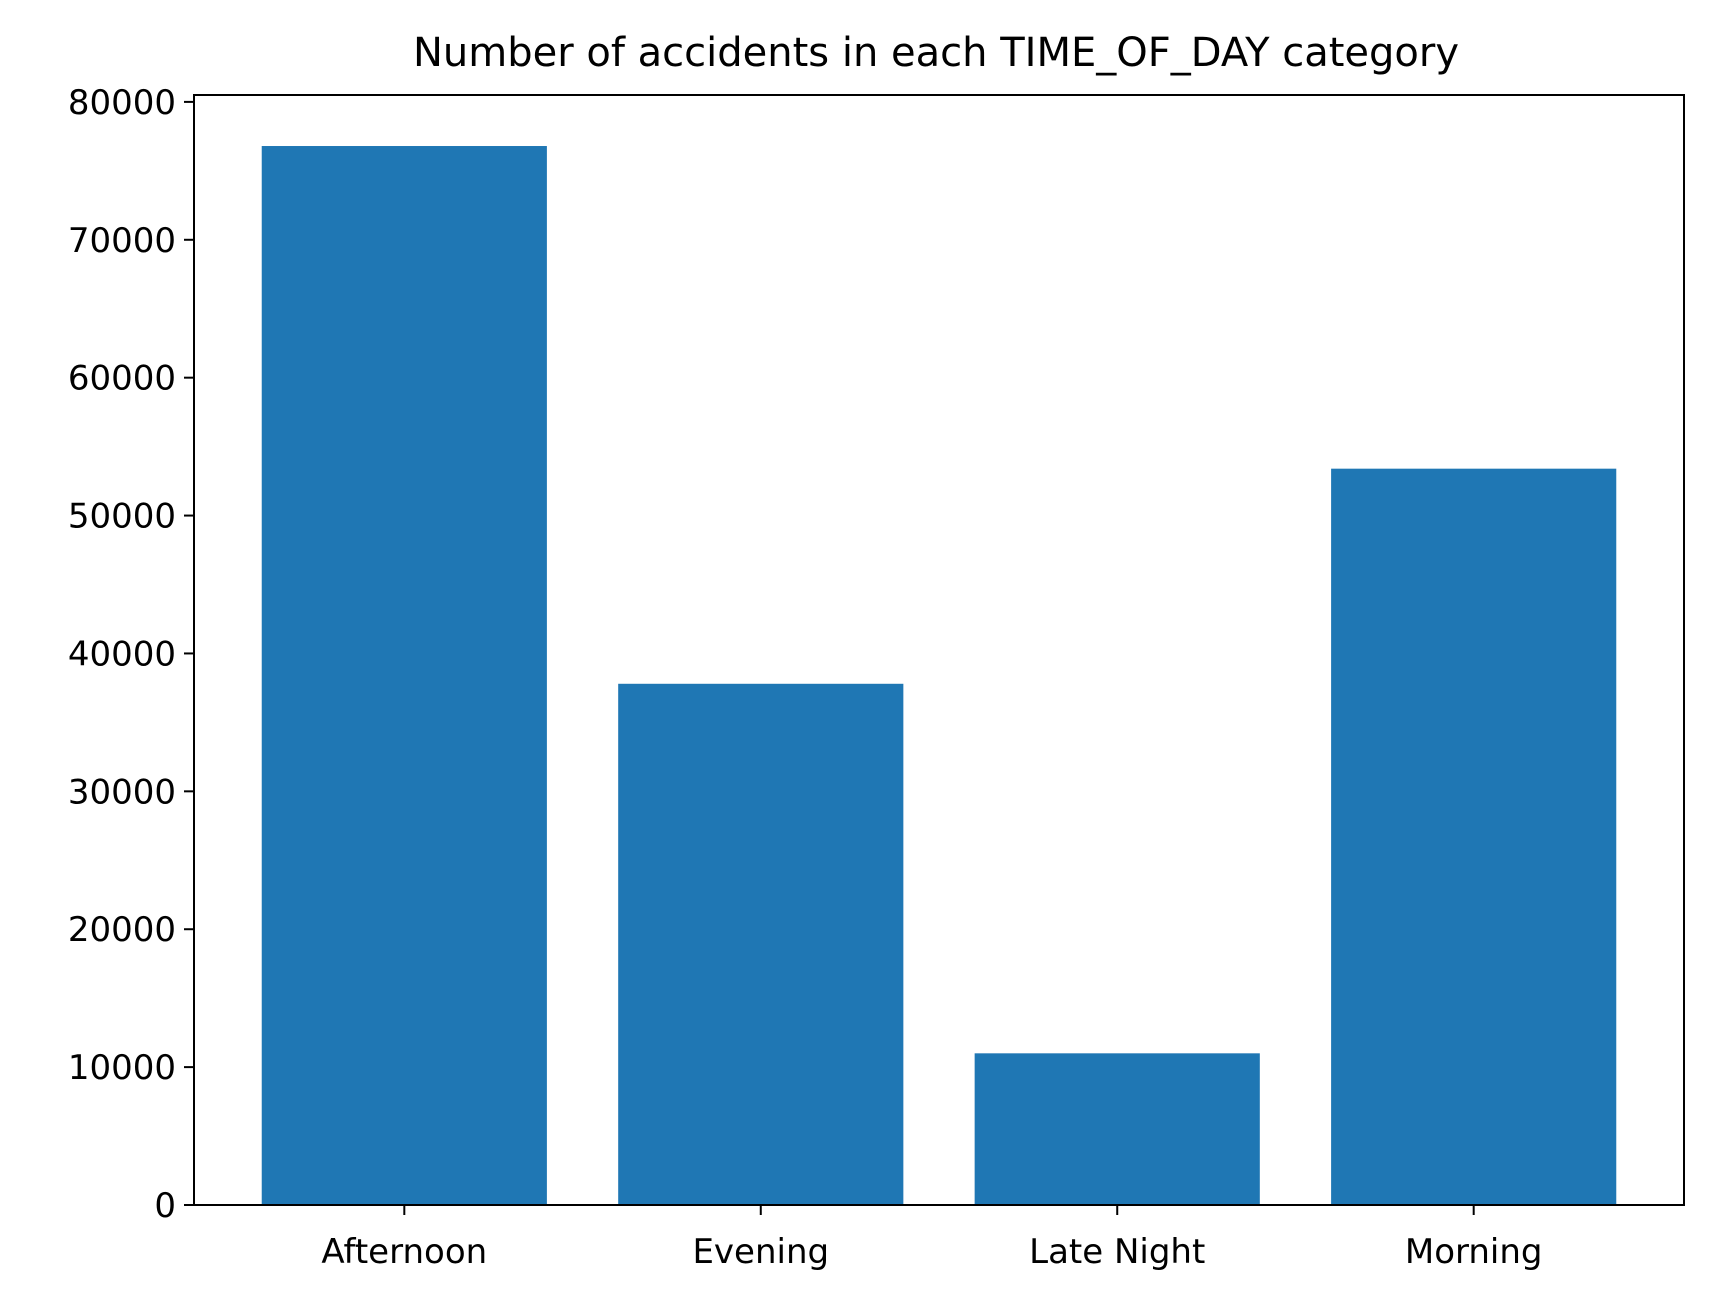  I want to click on y-tick-label: 70000, so click(122, 241).